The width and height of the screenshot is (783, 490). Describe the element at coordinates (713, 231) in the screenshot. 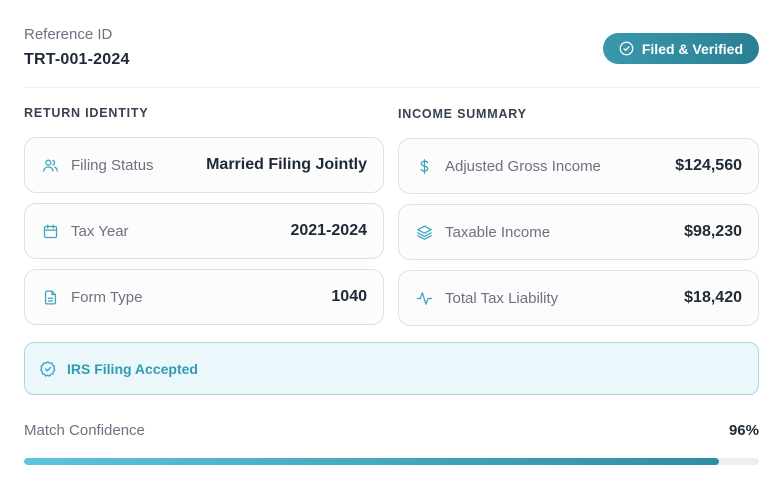

I see `taxable-income-value: $98,230` at that location.